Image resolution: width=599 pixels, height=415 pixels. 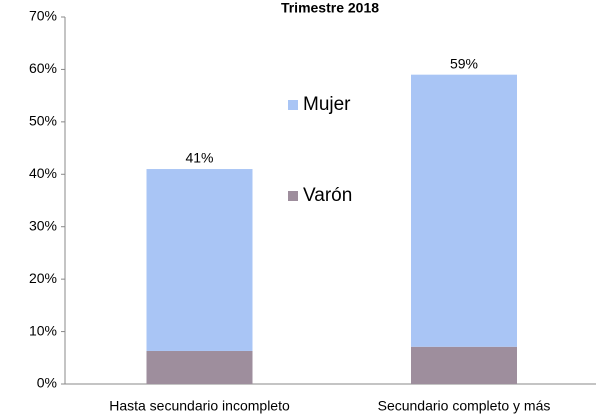 I want to click on y-tick-label: 30%, so click(x=43, y=225).